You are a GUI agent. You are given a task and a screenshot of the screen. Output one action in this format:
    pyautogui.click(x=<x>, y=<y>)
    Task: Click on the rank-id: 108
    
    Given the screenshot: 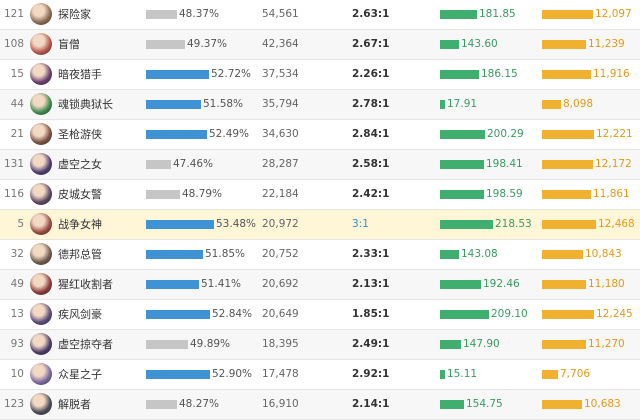 What is the action you would take?
    pyautogui.click(x=13, y=44)
    